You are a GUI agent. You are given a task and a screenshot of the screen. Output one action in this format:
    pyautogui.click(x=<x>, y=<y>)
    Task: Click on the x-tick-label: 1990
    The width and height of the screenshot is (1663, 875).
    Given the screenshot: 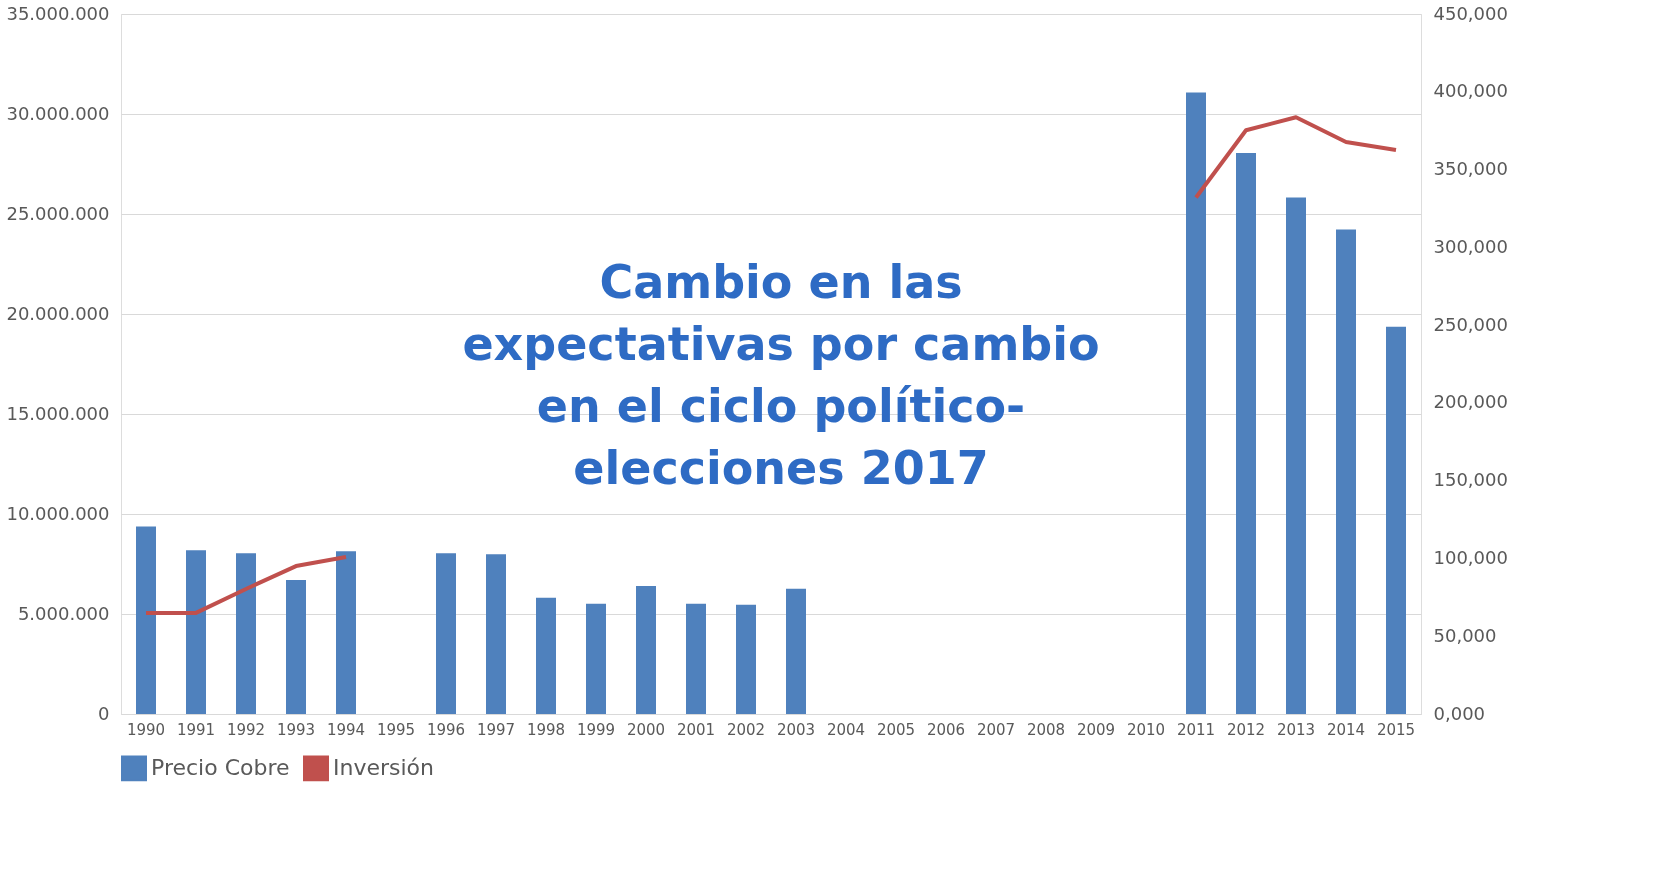 What is the action you would take?
    pyautogui.click(x=146, y=729)
    